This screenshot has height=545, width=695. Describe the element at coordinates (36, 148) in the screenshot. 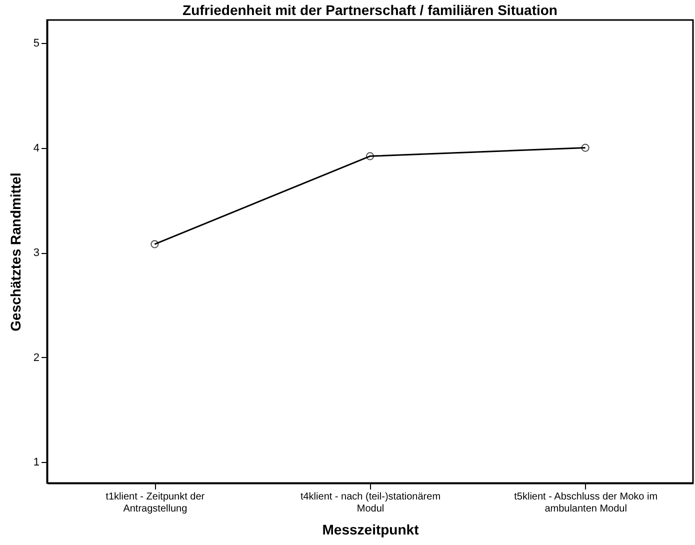

I see `y-tick-label: 4` at that location.